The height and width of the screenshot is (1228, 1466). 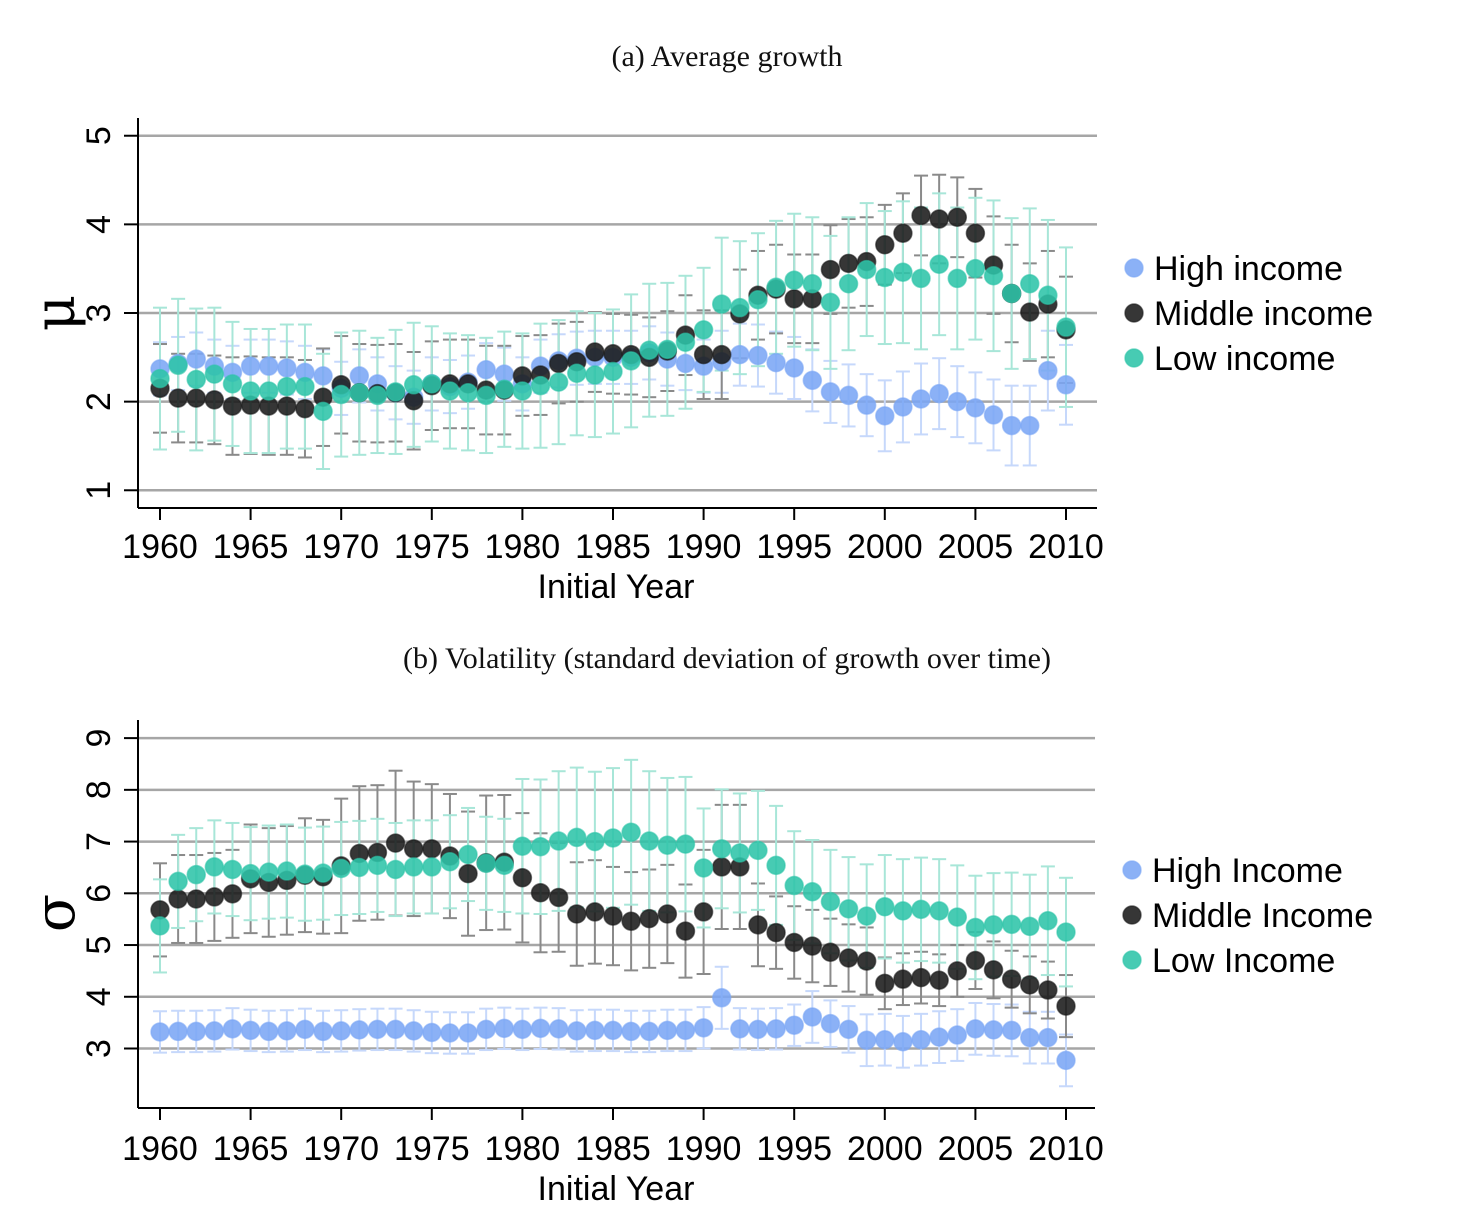 I want to click on panel-b-legend: High Income Middle Income Low Income, so click(x=1247, y=916).